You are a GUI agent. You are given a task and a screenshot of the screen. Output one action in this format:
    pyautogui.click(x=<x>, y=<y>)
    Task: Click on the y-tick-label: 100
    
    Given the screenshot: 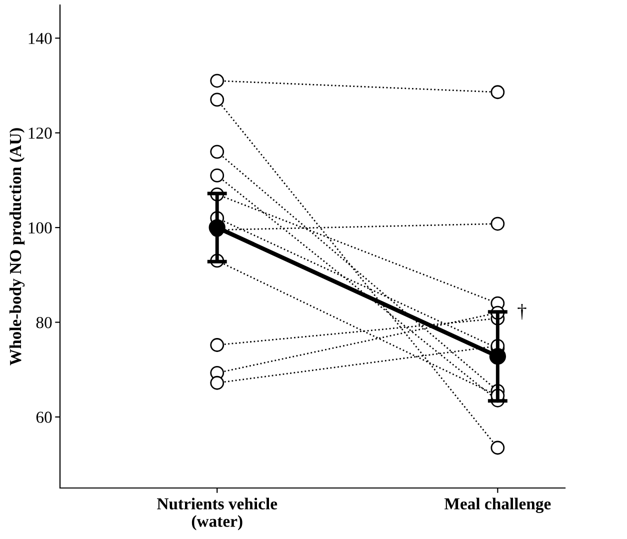 What is the action you would take?
    pyautogui.click(x=40, y=228)
    